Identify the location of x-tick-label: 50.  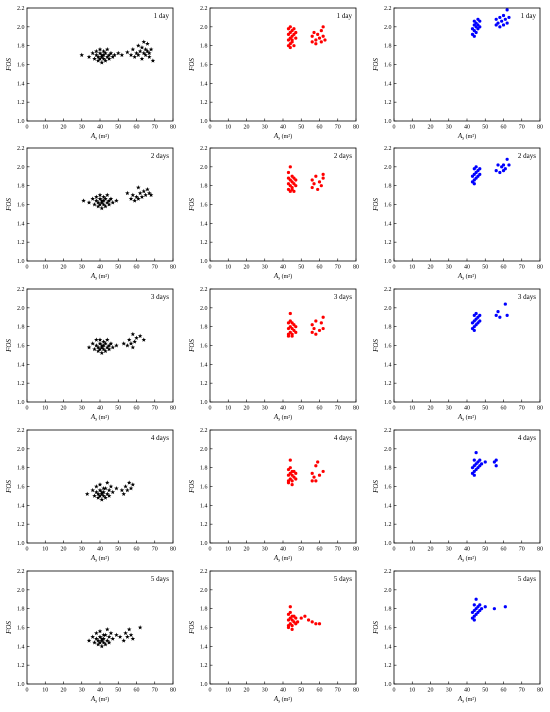
(301, 550).